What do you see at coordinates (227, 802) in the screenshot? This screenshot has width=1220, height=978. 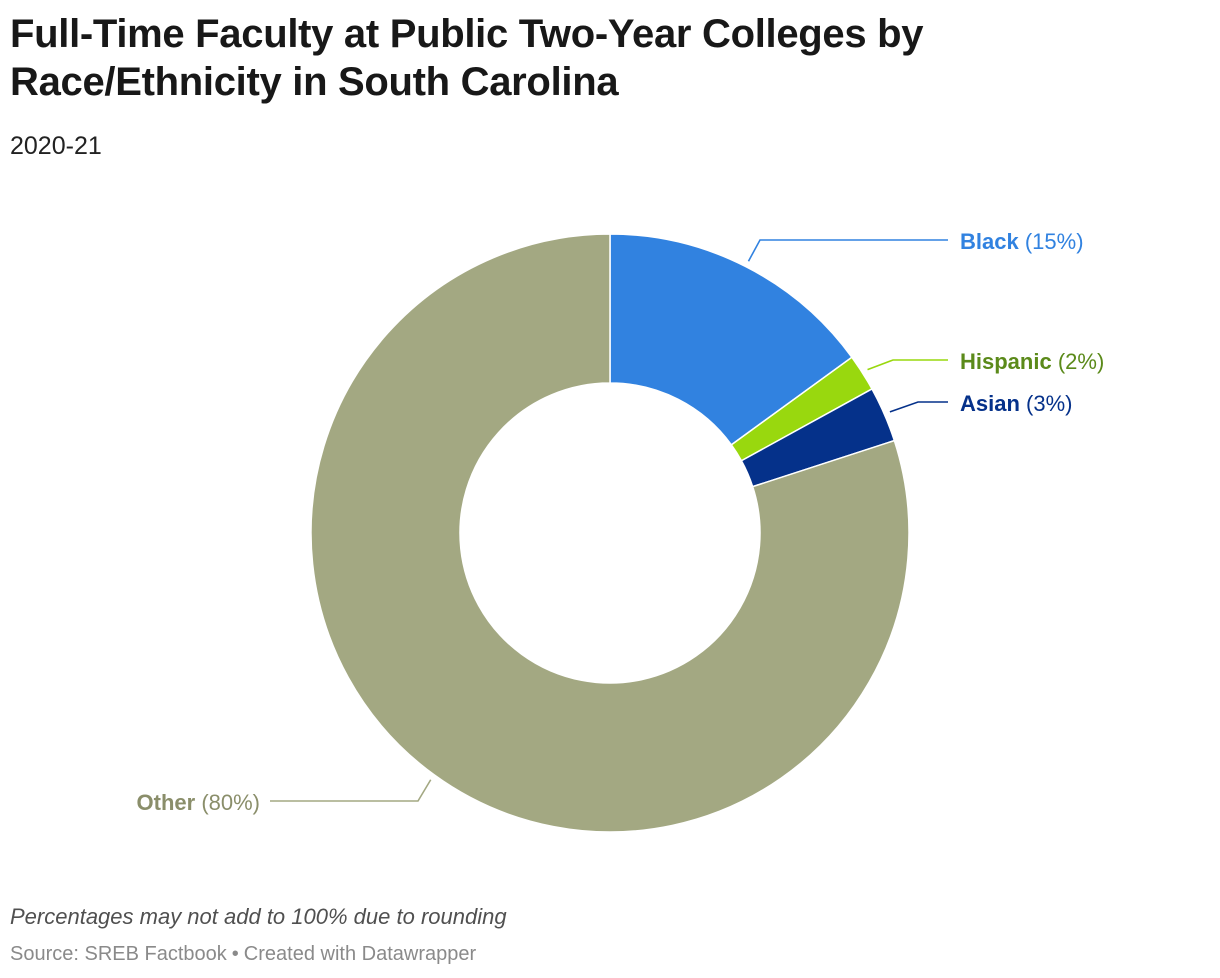 I see `slice-label-value-other: (80%)` at bounding box center [227, 802].